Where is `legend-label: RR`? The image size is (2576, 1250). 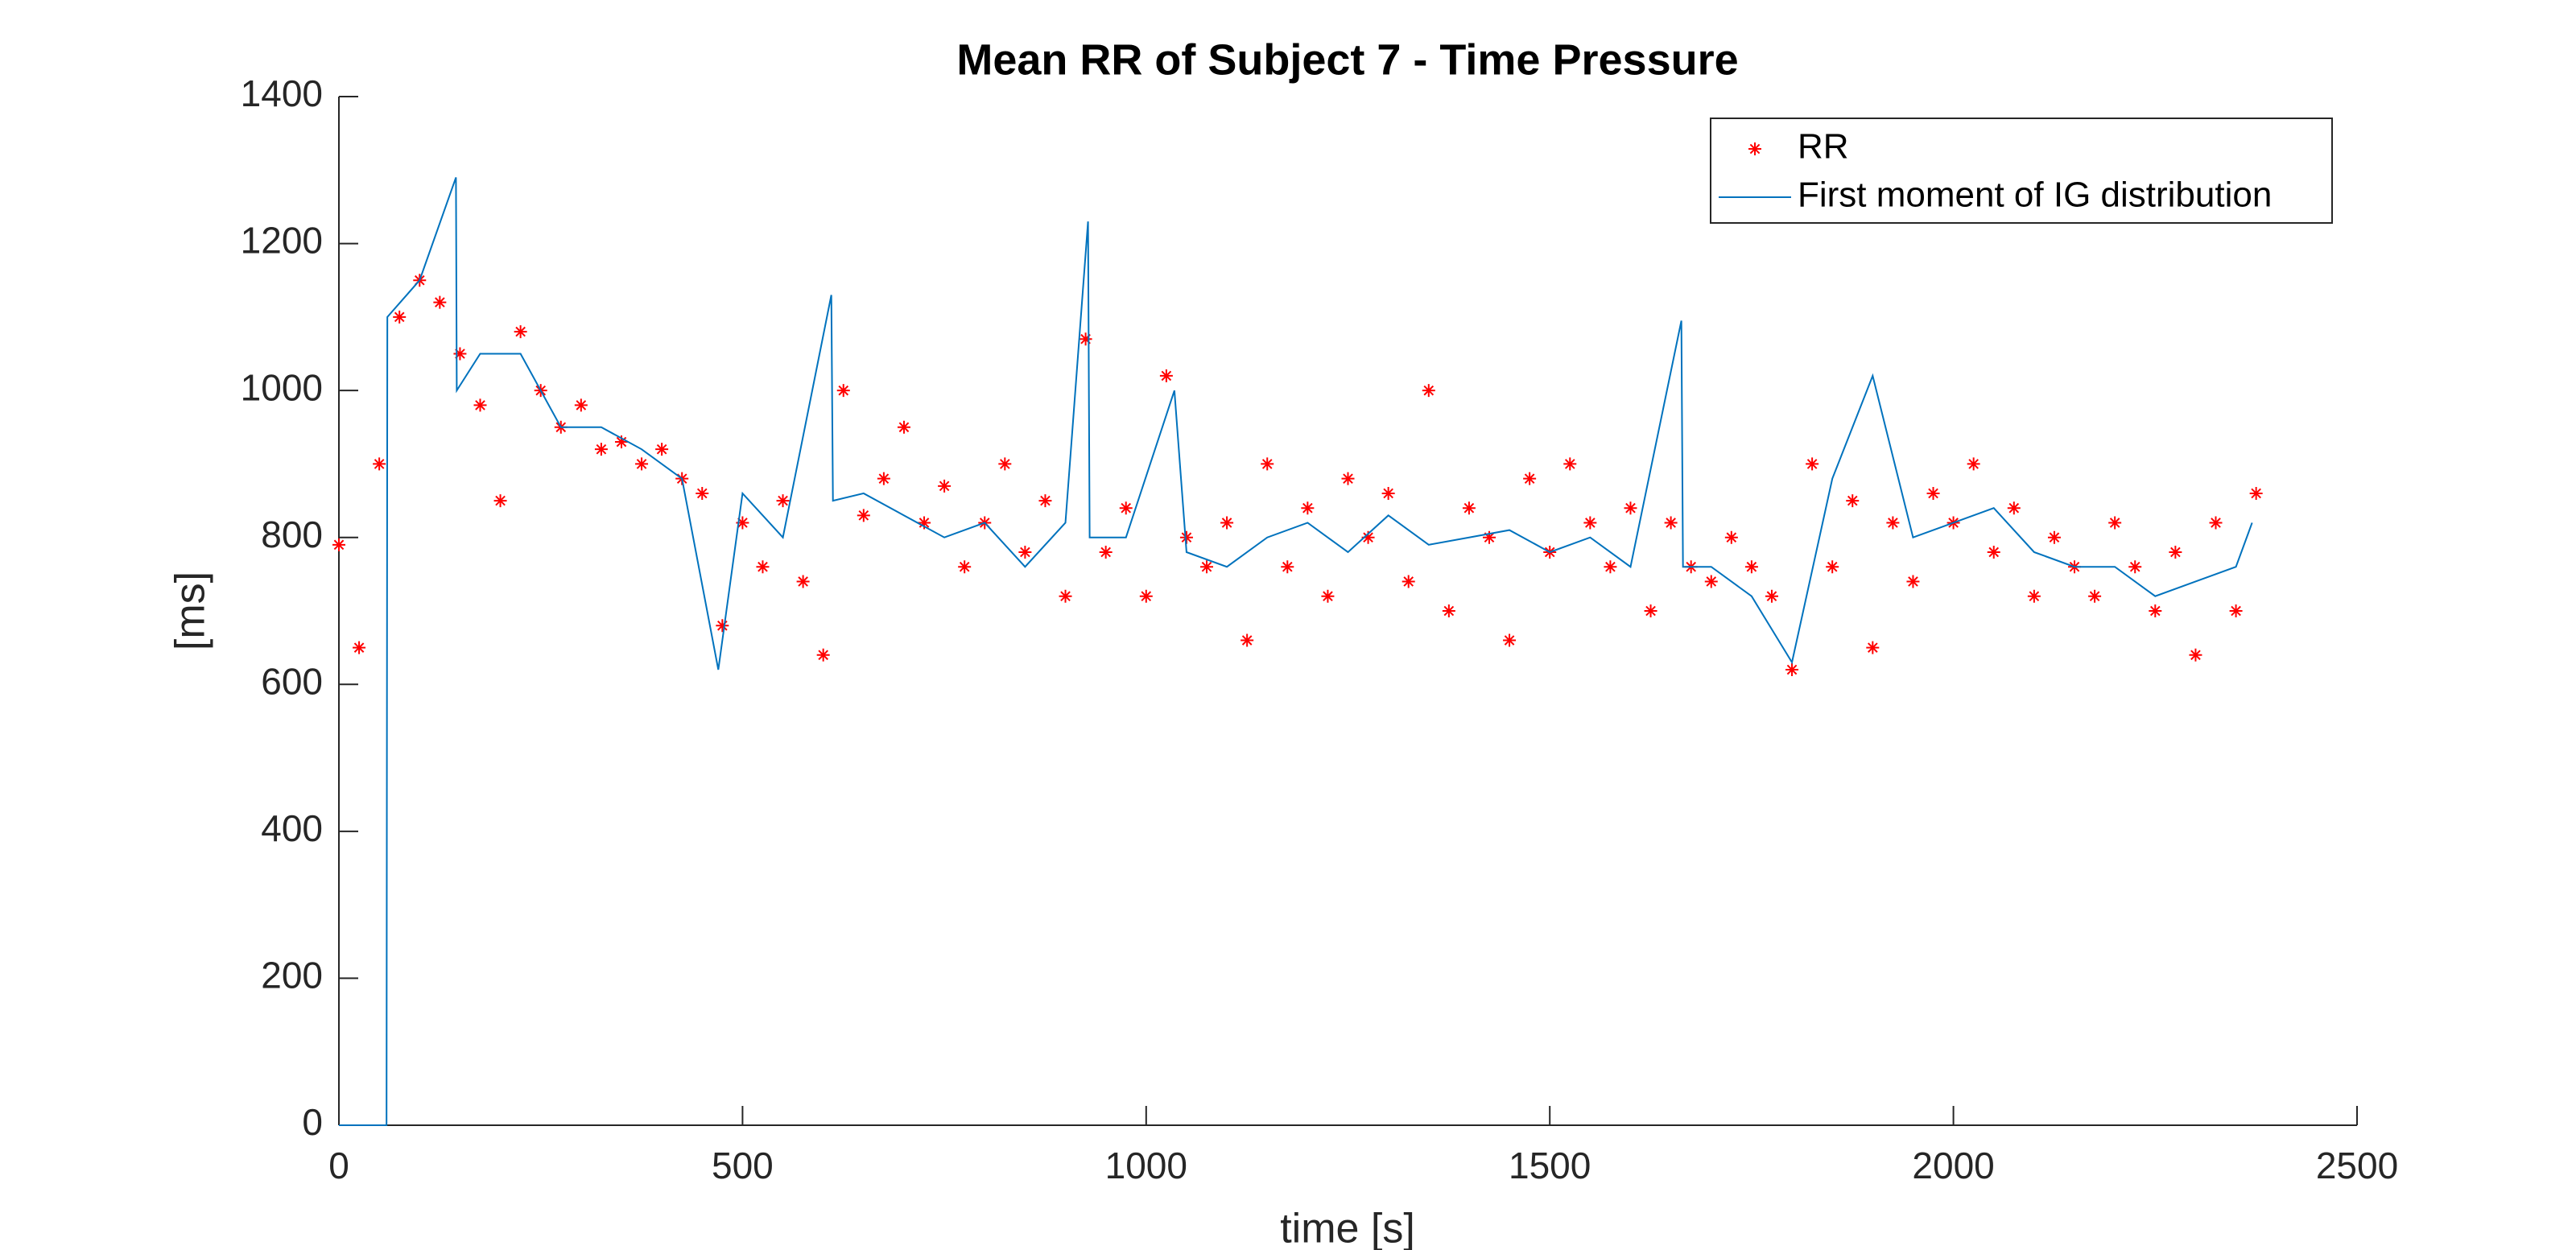 legend-label: RR is located at coordinates (1823, 147).